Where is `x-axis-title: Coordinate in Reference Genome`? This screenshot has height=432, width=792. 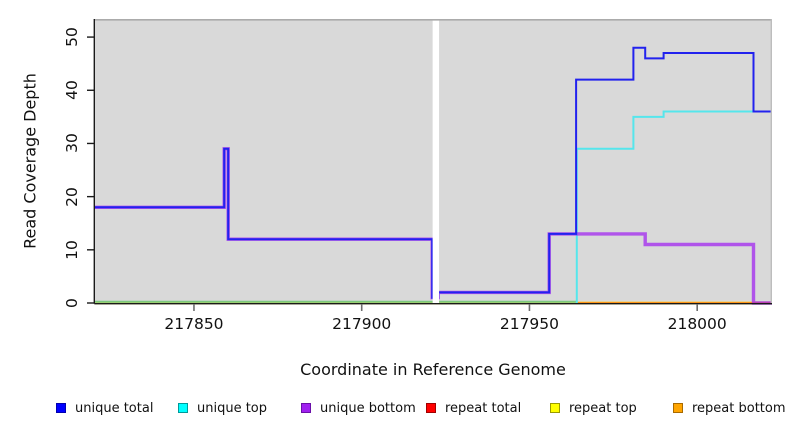
x-axis-title: Coordinate in Reference Genome is located at coordinates (433, 369).